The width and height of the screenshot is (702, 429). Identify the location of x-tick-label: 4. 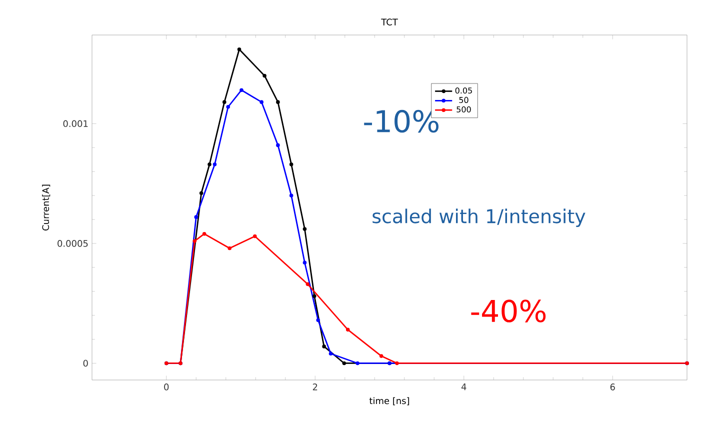
(463, 387).